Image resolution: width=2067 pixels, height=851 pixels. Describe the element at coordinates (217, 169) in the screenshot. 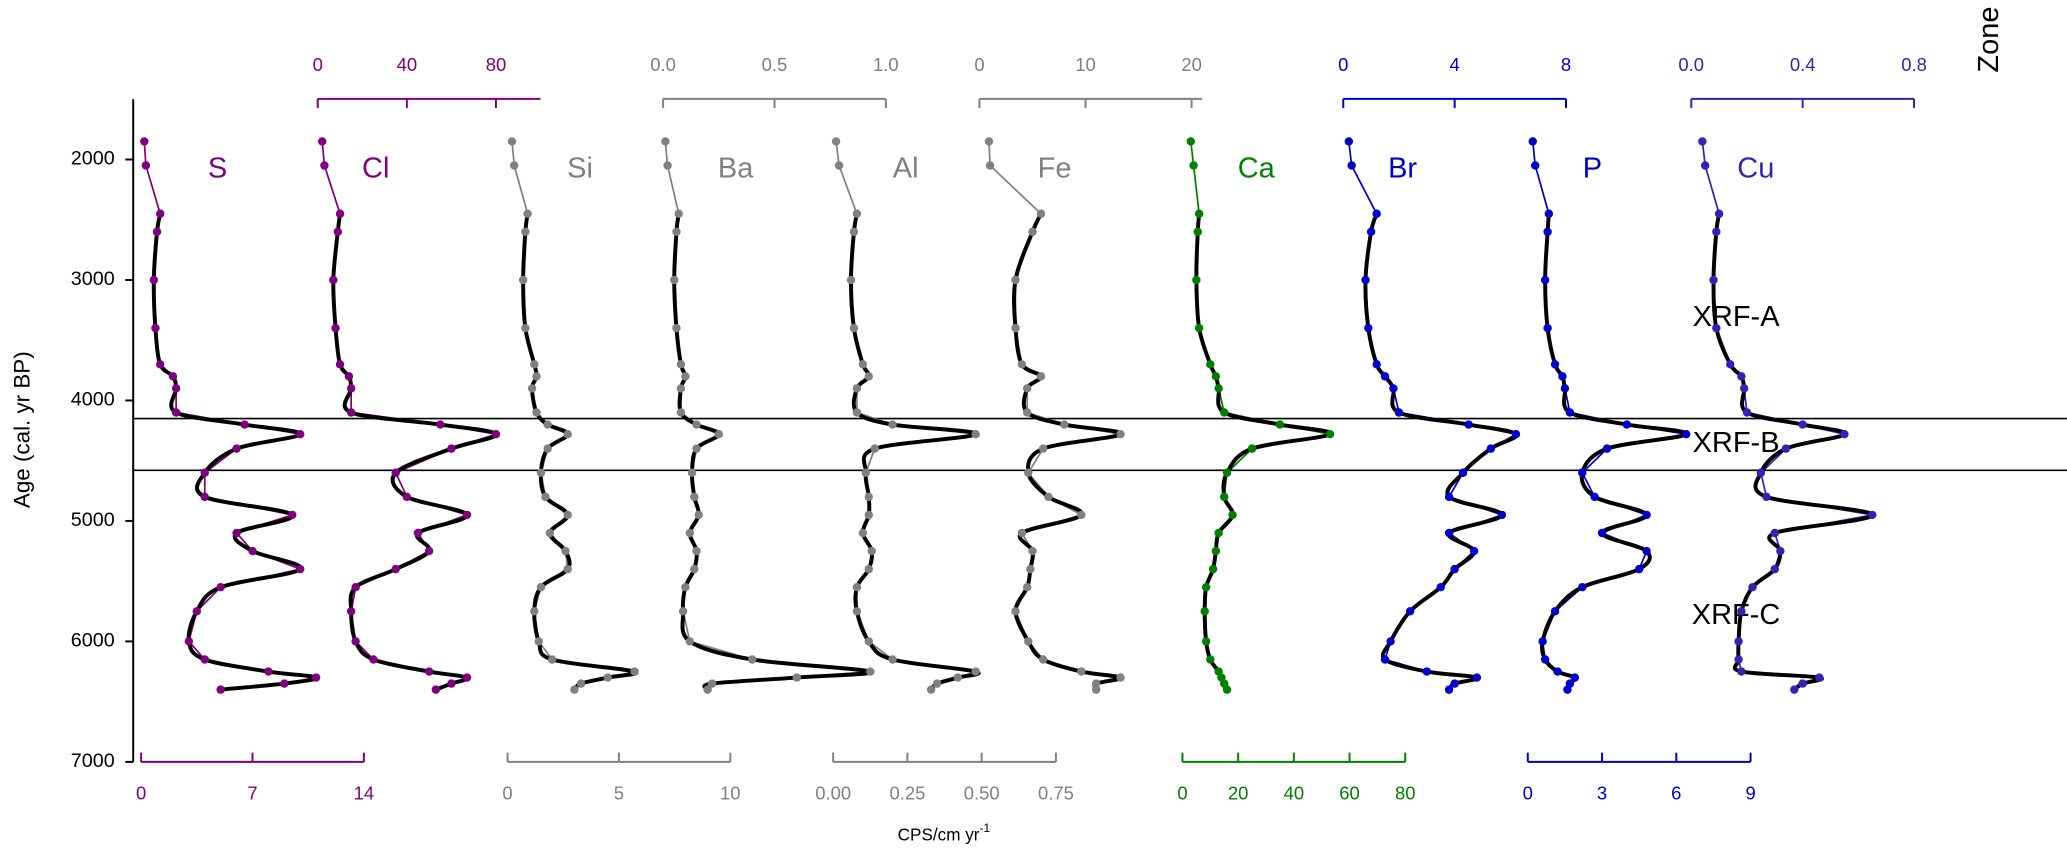

I see `panel-name: S` at that location.